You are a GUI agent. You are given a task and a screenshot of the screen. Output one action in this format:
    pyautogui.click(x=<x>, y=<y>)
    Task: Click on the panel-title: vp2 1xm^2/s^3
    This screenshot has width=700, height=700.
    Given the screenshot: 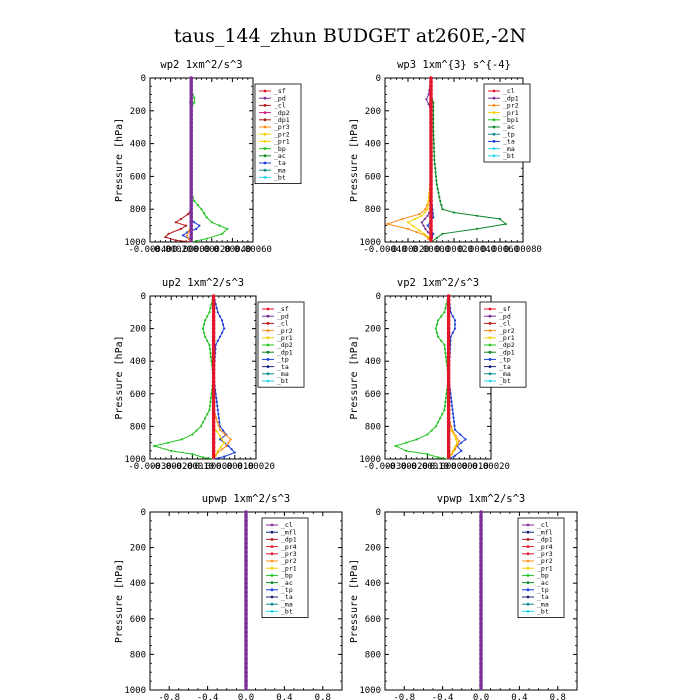 What is the action you would take?
    pyautogui.click(x=438, y=283)
    